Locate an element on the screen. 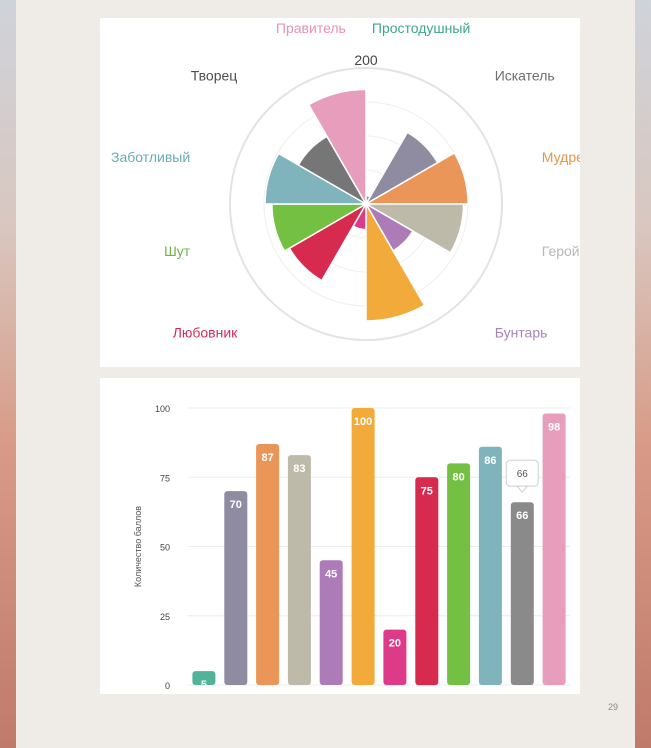 This screenshot has width=651, height=748. y-tick-label: 100 is located at coordinates (162, 409).